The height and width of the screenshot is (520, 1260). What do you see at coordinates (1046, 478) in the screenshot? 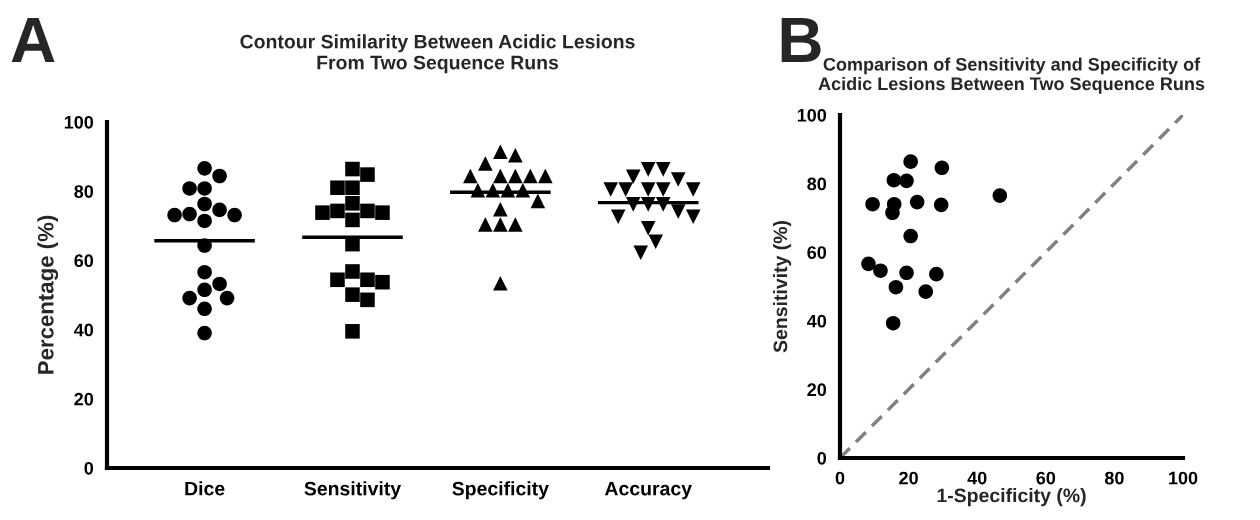
I see `x-tick-label: 60` at bounding box center [1046, 478].